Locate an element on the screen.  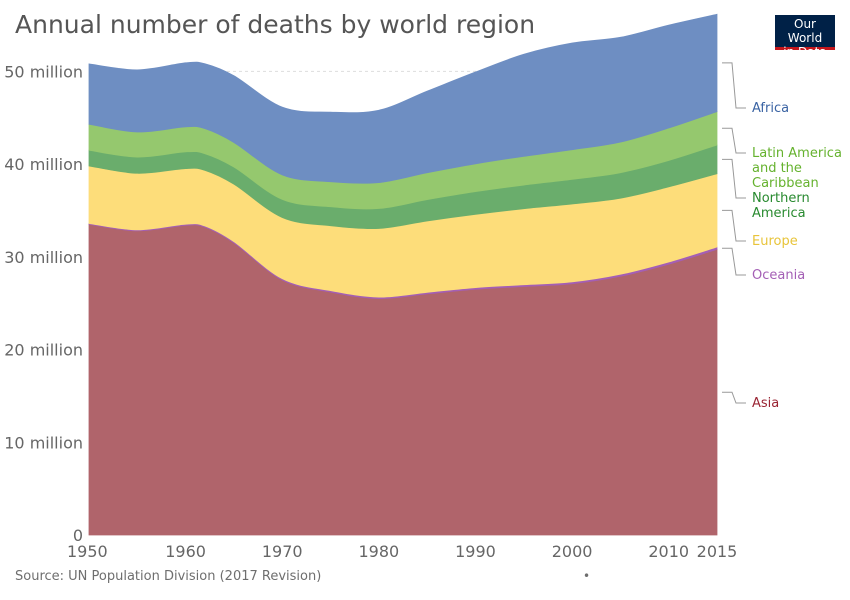
x-tick-label-6: 2010 is located at coordinates (668, 551).